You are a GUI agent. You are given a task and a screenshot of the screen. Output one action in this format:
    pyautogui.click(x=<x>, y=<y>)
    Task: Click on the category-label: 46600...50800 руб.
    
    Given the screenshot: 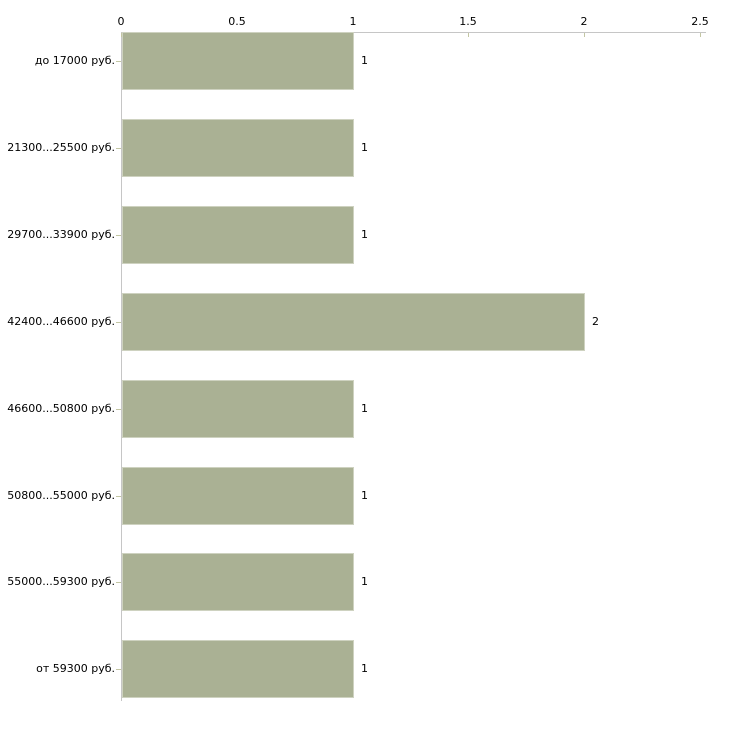 What is the action you would take?
    pyautogui.click(x=61, y=408)
    